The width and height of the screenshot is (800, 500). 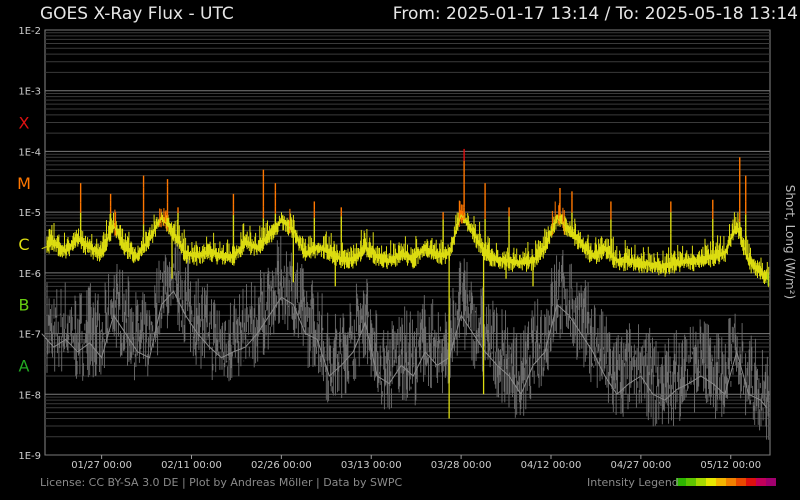 I want to click on y-tick-label: 1E-7, so click(x=29, y=335).